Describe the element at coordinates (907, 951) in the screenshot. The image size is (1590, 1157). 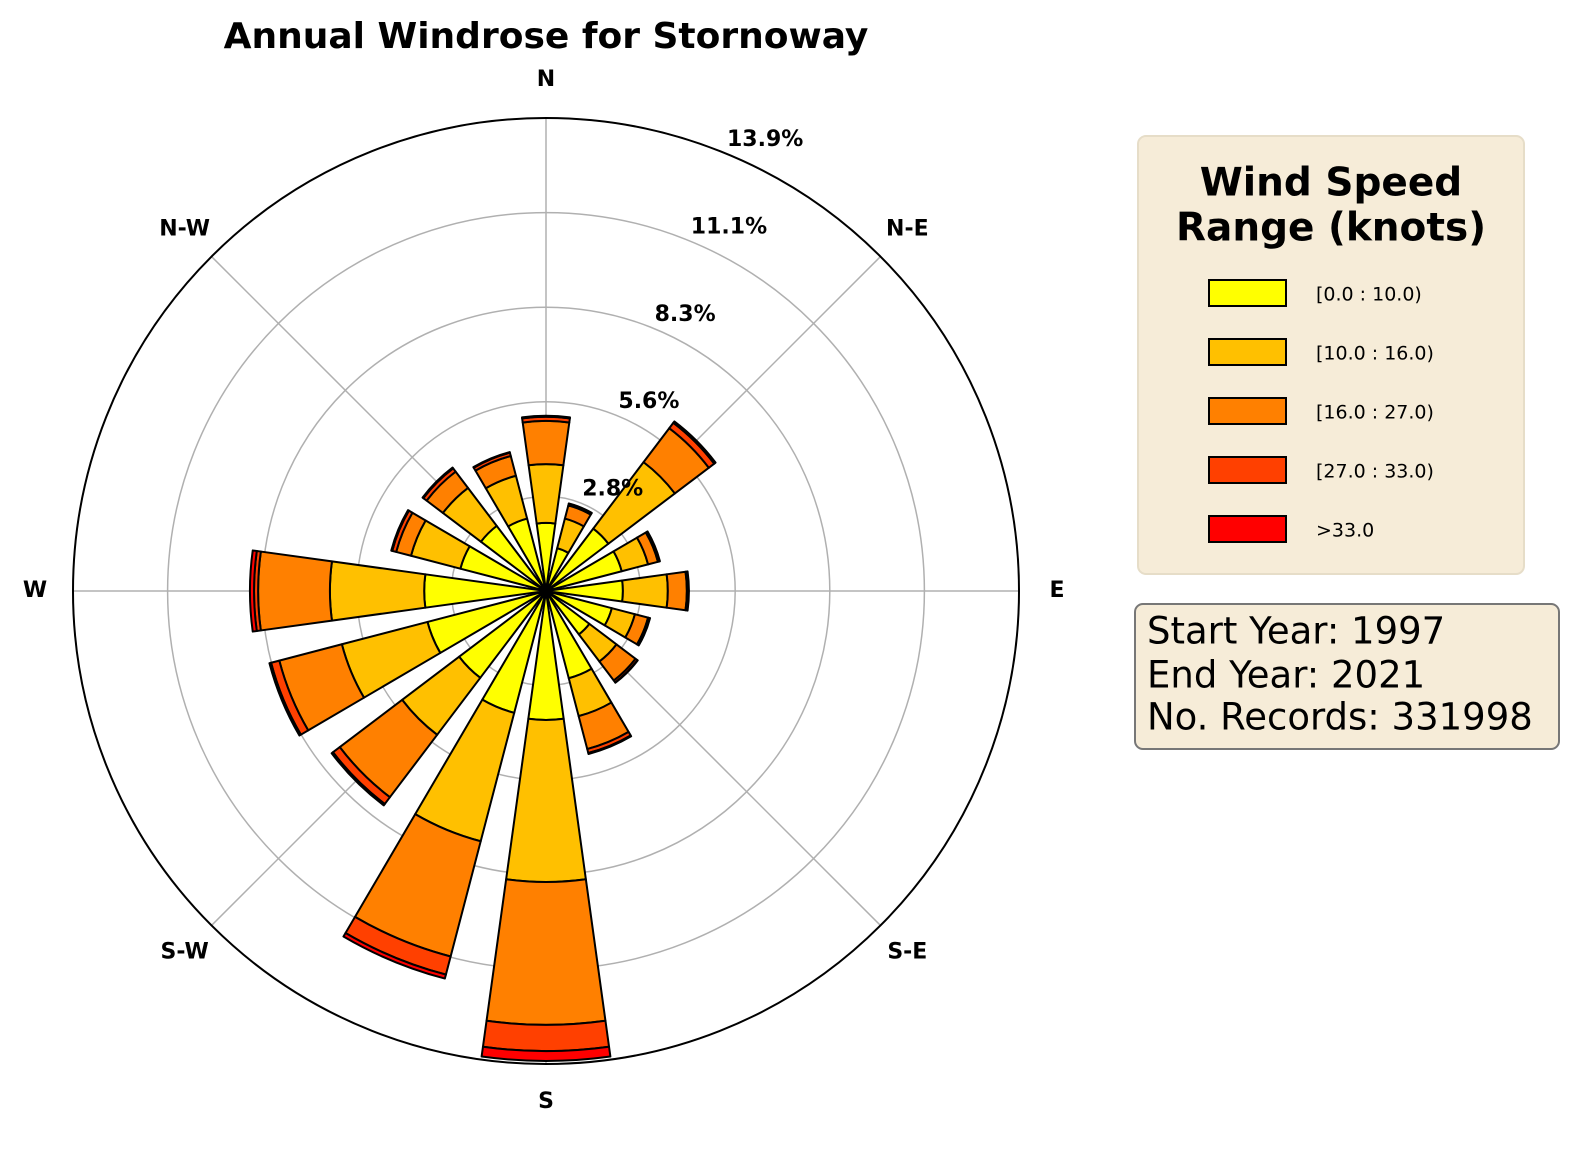
I see `direction-label: S-E` at that location.